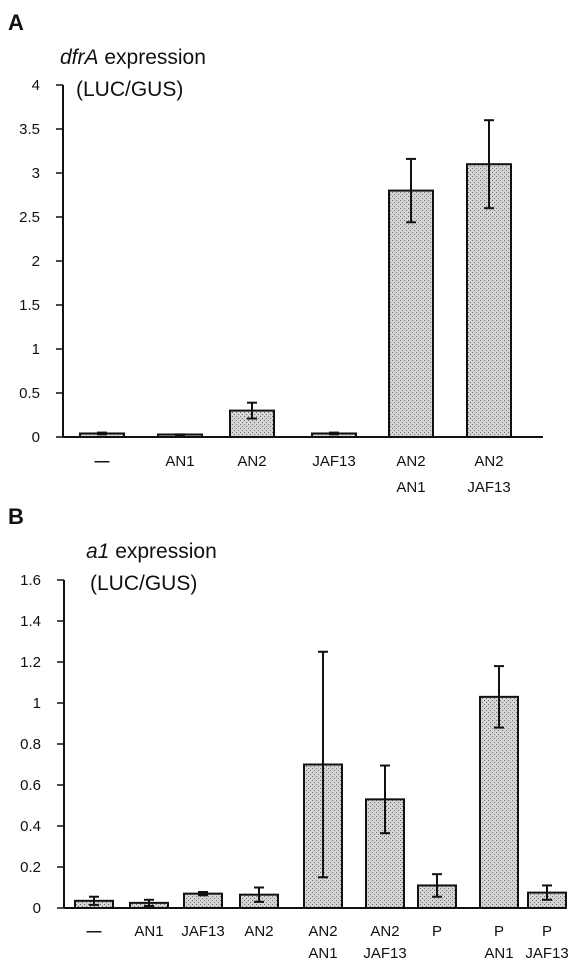  Describe the element at coordinates (37, 908) in the screenshot. I see `chart-b-y-tick-label: 0` at that location.